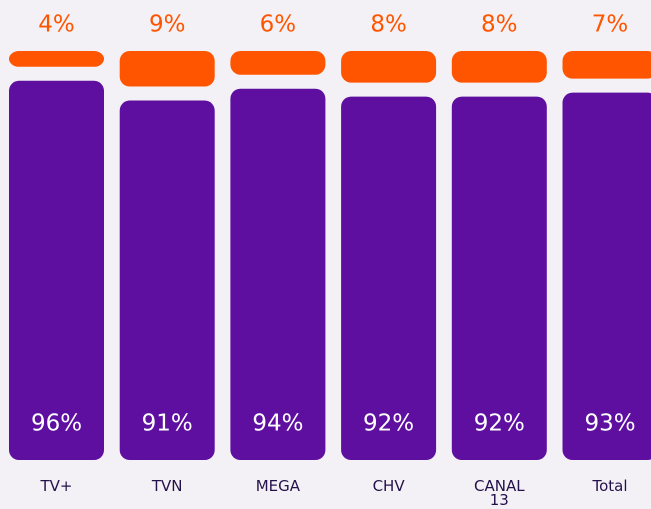 The image size is (651, 509). Describe the element at coordinates (499, 493) in the screenshot. I see `category-label: CANAL 13` at that location.